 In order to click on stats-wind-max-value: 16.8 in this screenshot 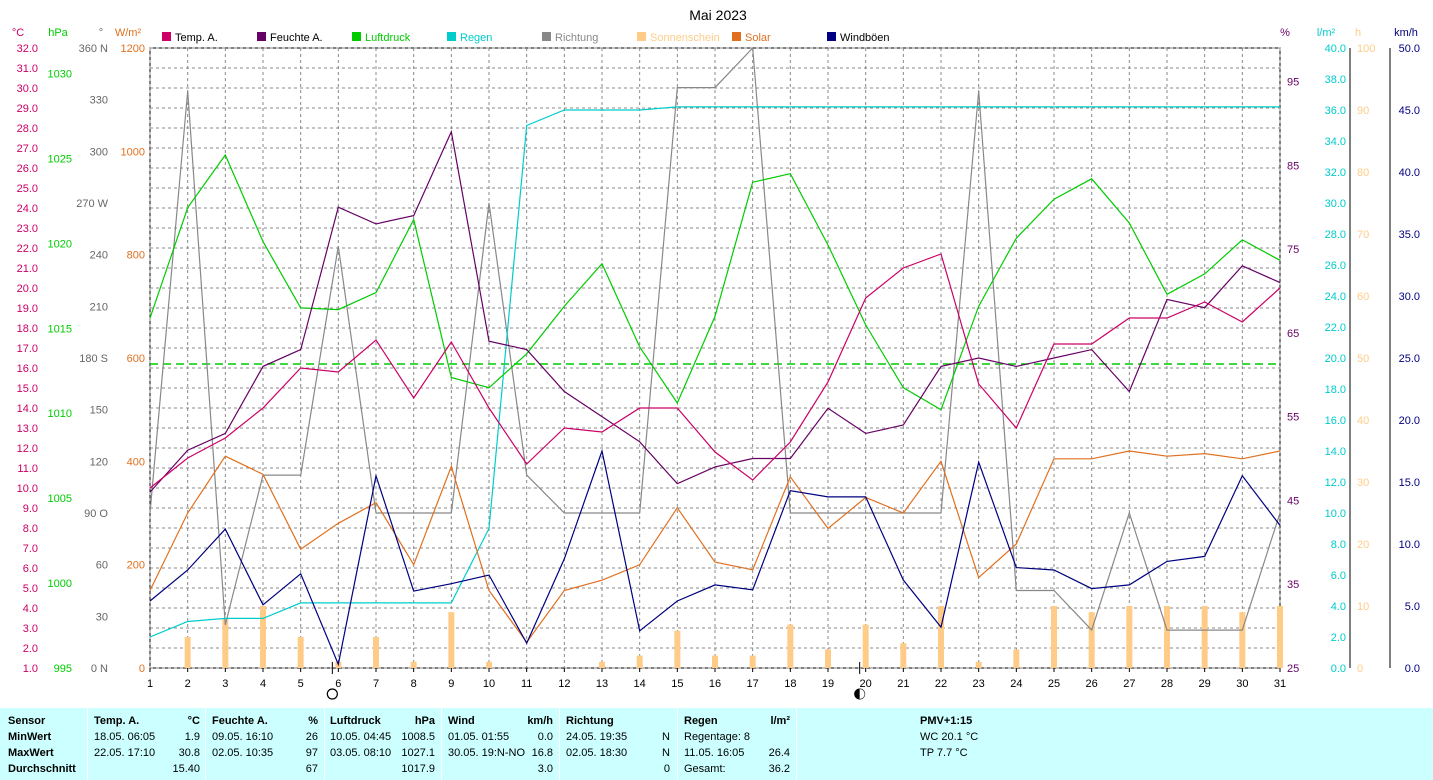, I will do `click(542, 753)`.